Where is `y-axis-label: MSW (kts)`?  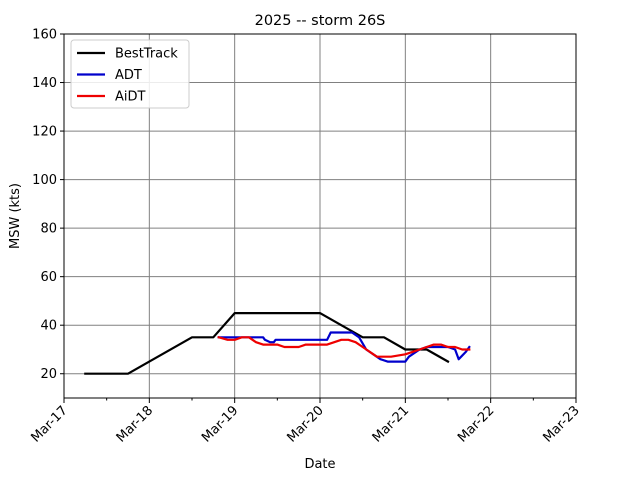 y-axis-label: MSW (kts) is located at coordinates (15, 216).